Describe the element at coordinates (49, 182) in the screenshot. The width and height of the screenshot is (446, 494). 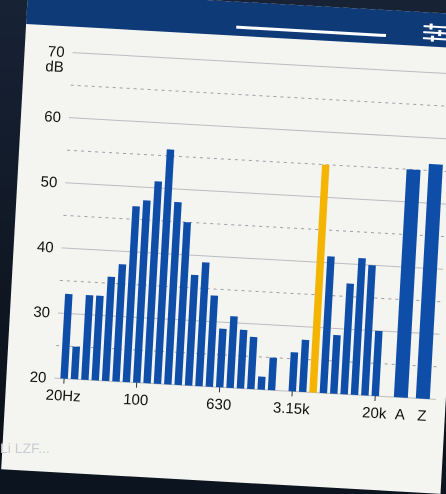
I see `y-tick-label: 50` at that location.